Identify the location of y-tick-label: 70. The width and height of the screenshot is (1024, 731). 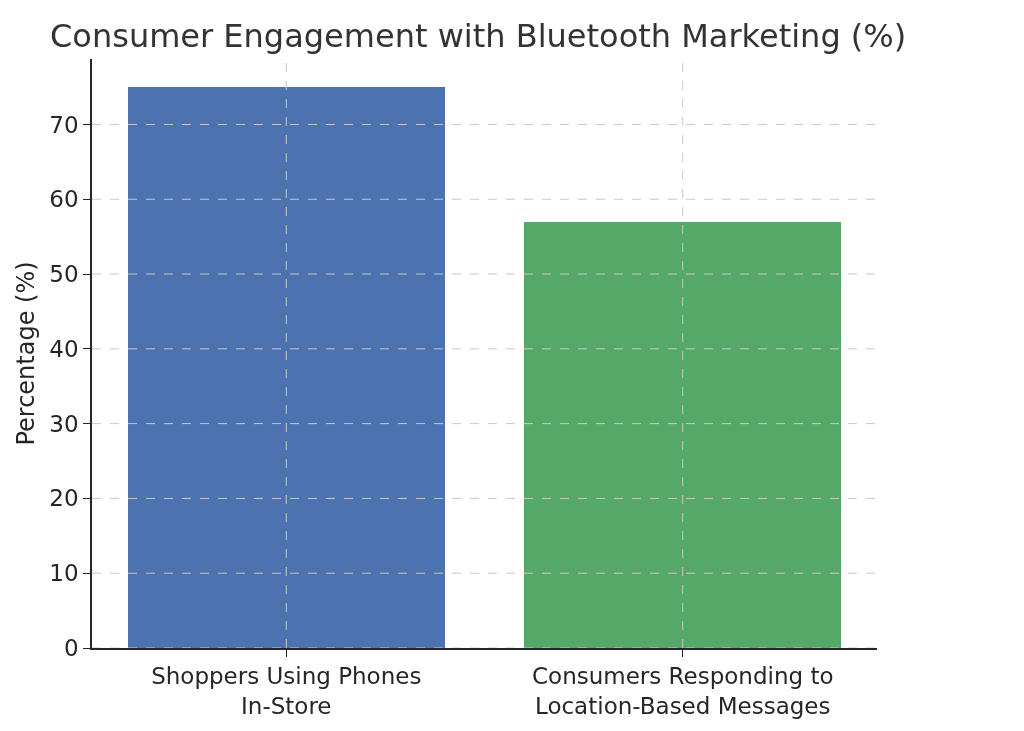
(64, 124).